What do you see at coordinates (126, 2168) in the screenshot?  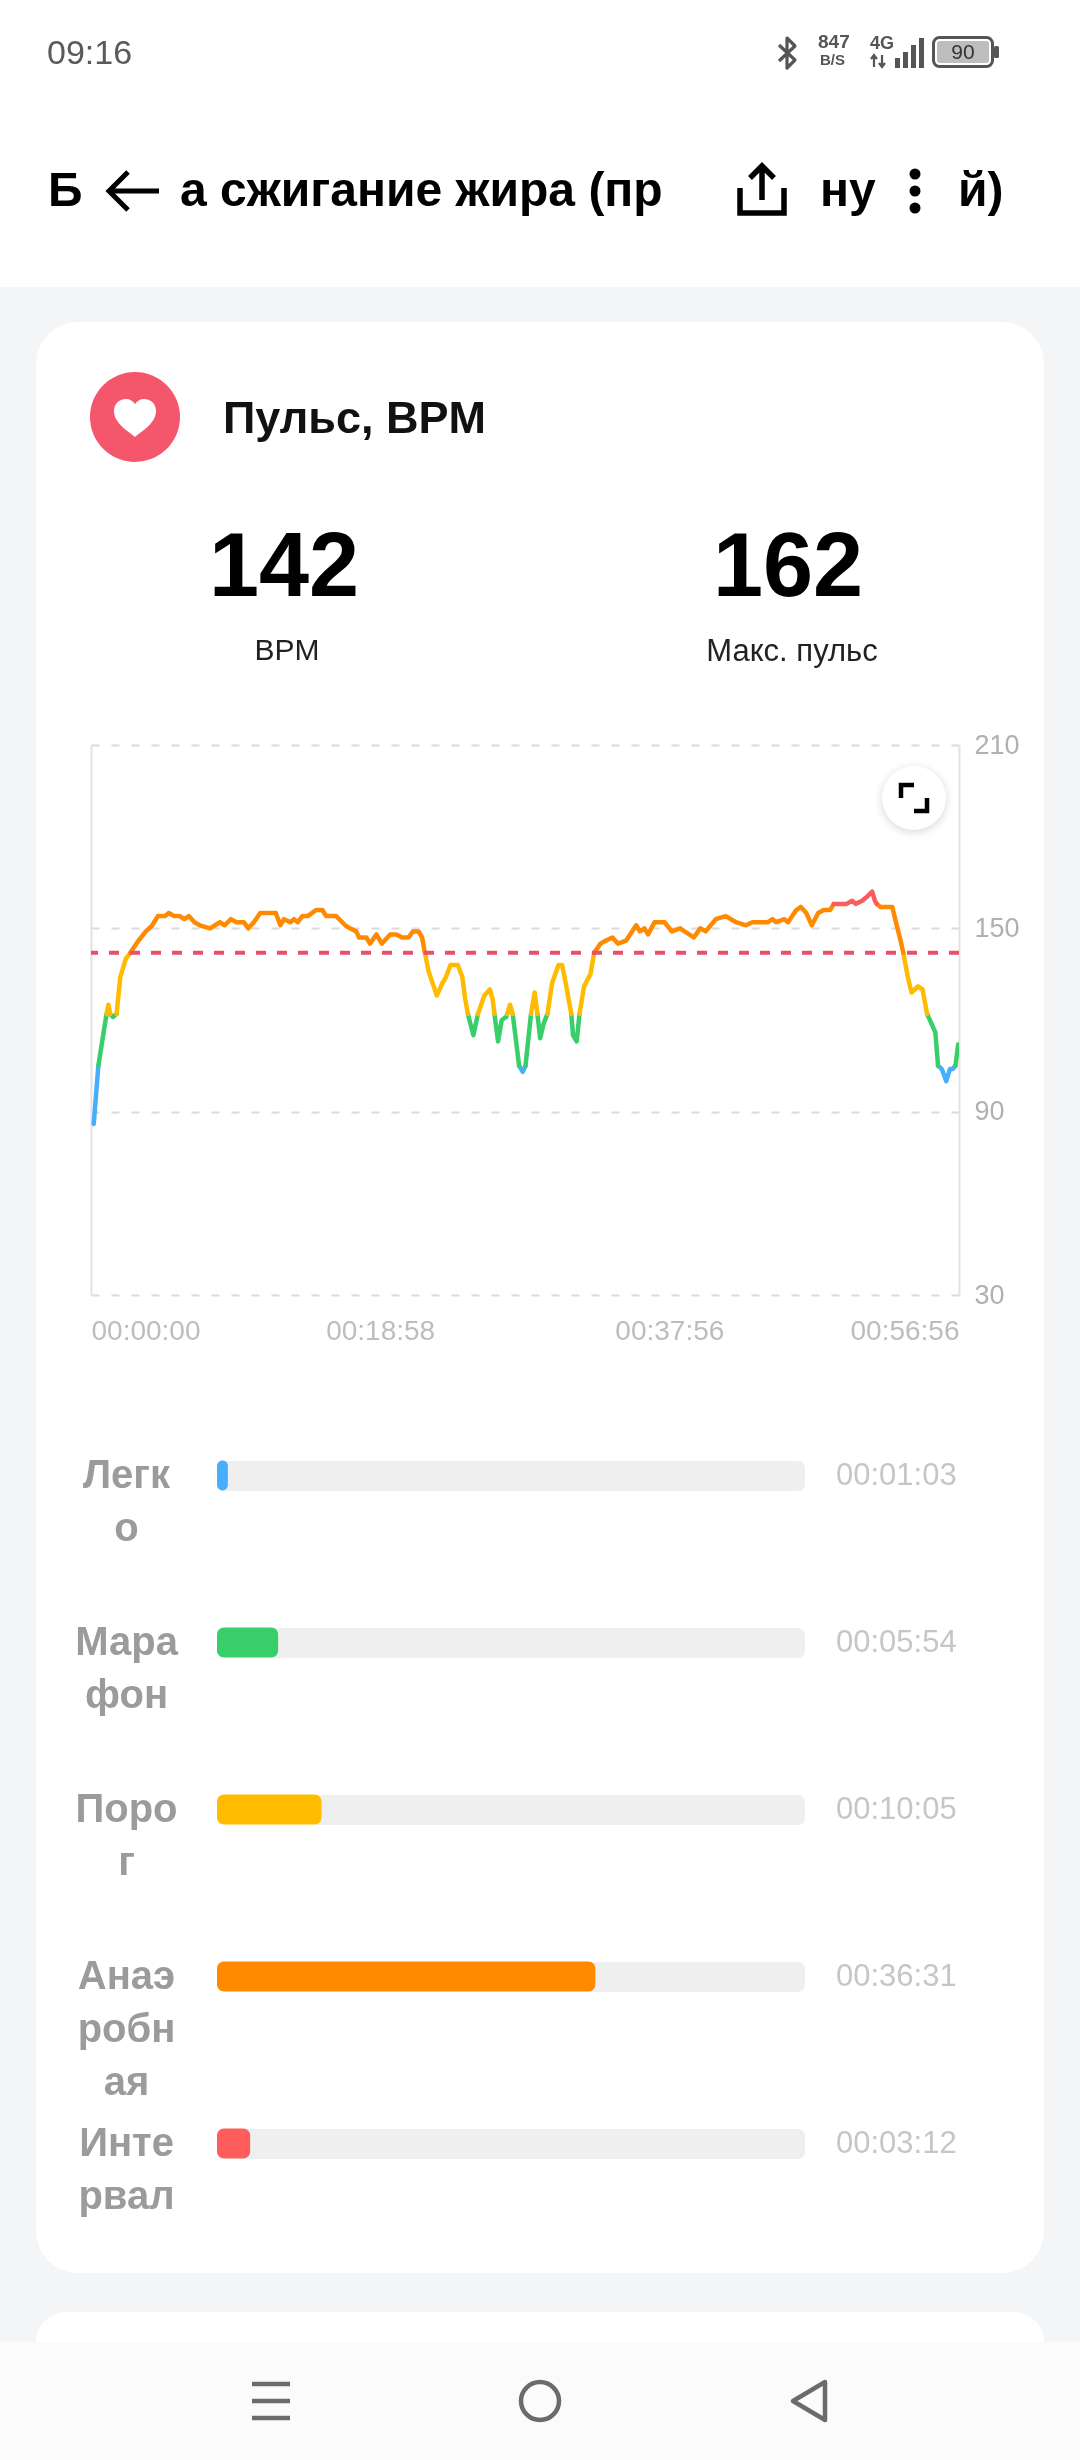 I see `y-tick-label: Интервал` at bounding box center [126, 2168].